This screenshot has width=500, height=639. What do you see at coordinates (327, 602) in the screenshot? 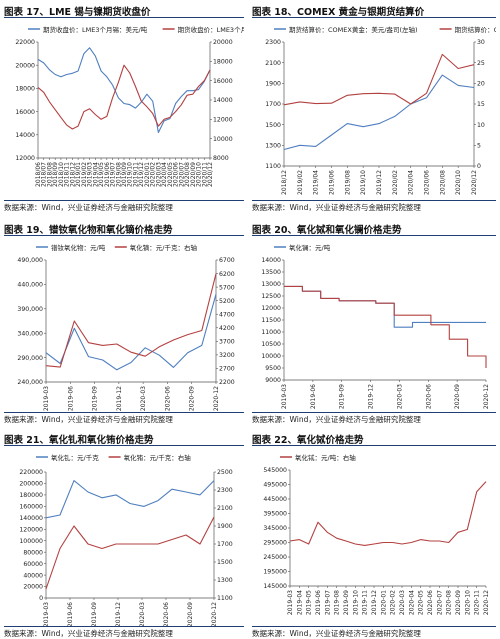
I see `x-tick-label: 2019-07` at bounding box center [327, 602].